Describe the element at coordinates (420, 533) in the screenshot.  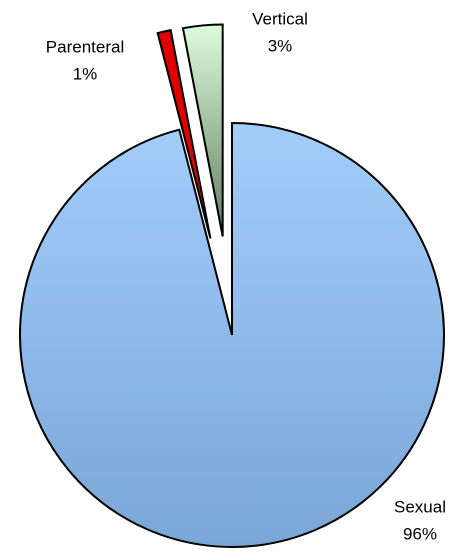
I see `slice-value-label: 96%` at that location.